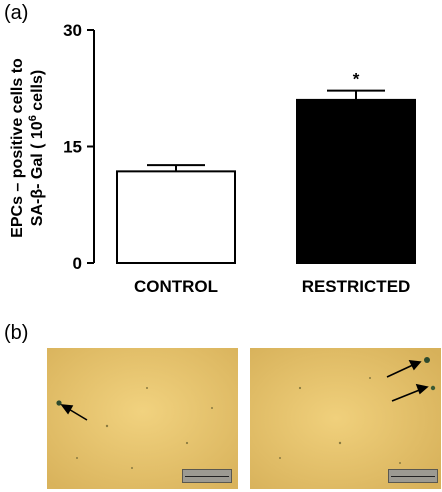  I want to click on control-micrograph, so click(142, 418).